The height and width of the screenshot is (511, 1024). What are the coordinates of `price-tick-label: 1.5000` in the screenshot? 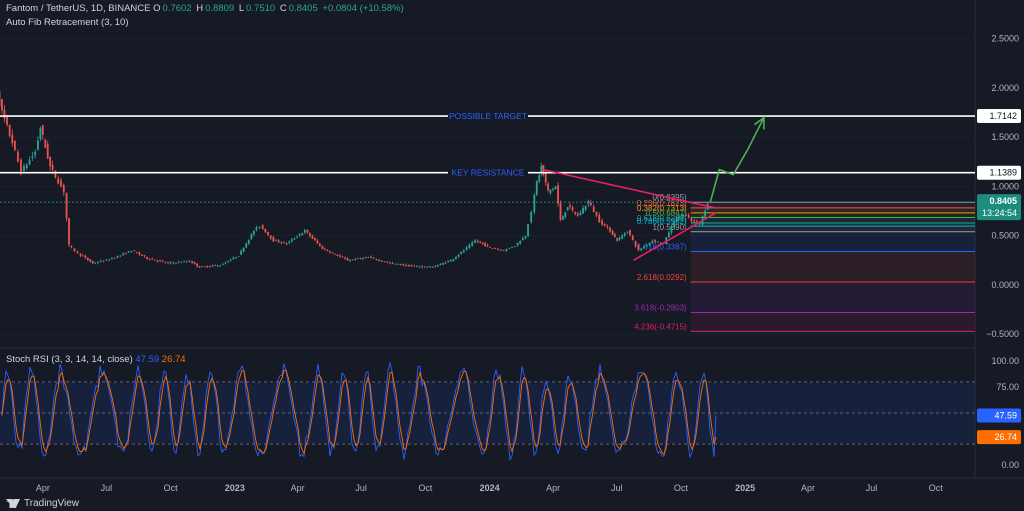 It's located at (1005, 137).